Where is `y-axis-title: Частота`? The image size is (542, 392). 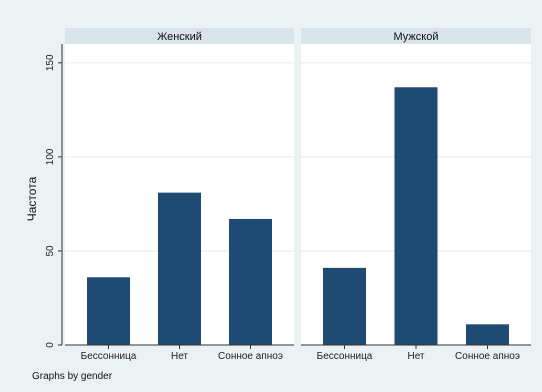
y-axis-title: Частота is located at coordinates (32, 198).